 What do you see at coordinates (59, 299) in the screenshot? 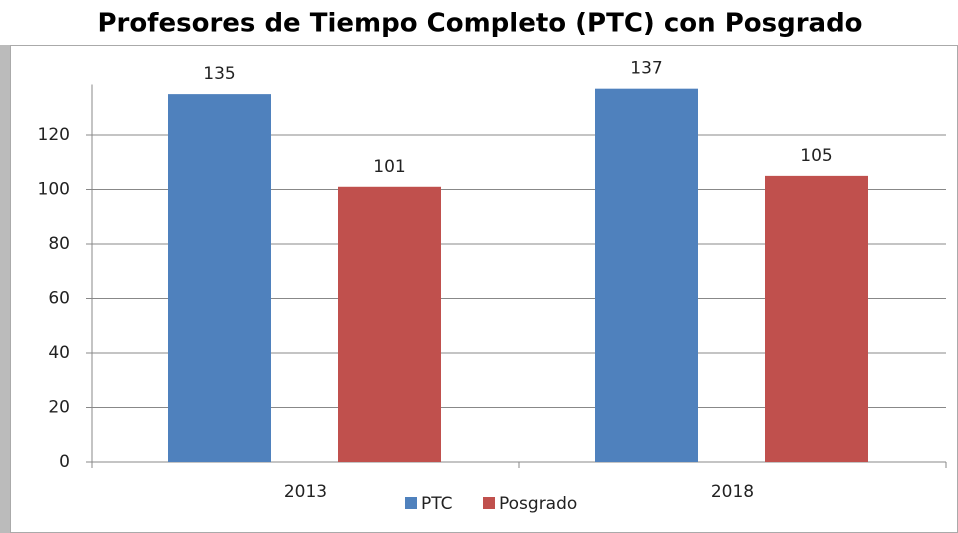
I see `y-tick-label: 60` at bounding box center [59, 299].